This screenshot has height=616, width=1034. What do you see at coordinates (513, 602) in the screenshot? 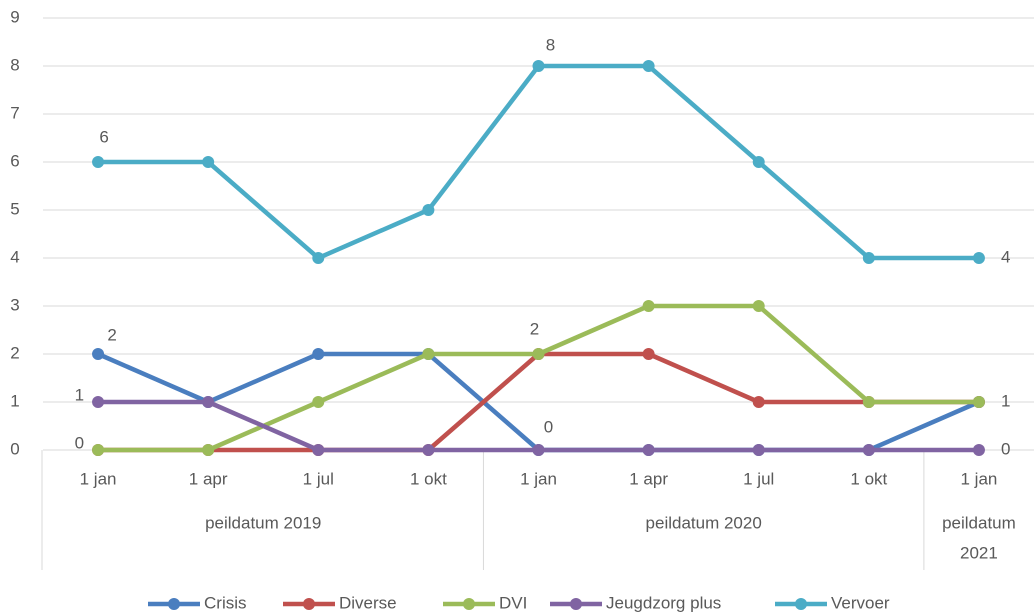
I see `legend-label: DVI` at bounding box center [513, 602].